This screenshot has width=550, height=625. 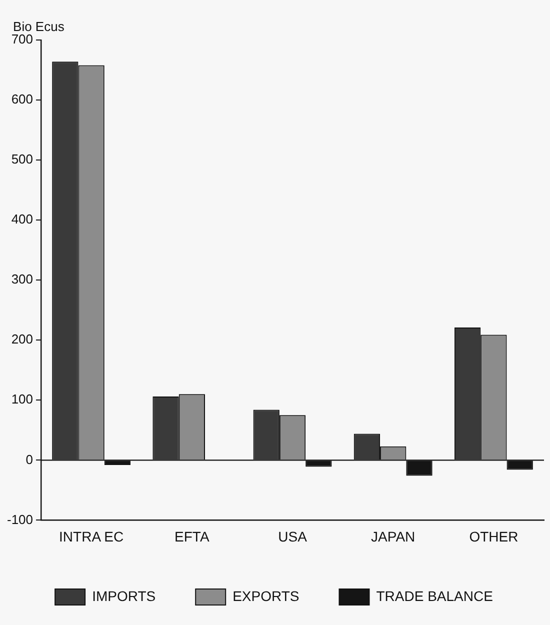 I want to click on x-tick-label: USA, so click(x=293, y=536).